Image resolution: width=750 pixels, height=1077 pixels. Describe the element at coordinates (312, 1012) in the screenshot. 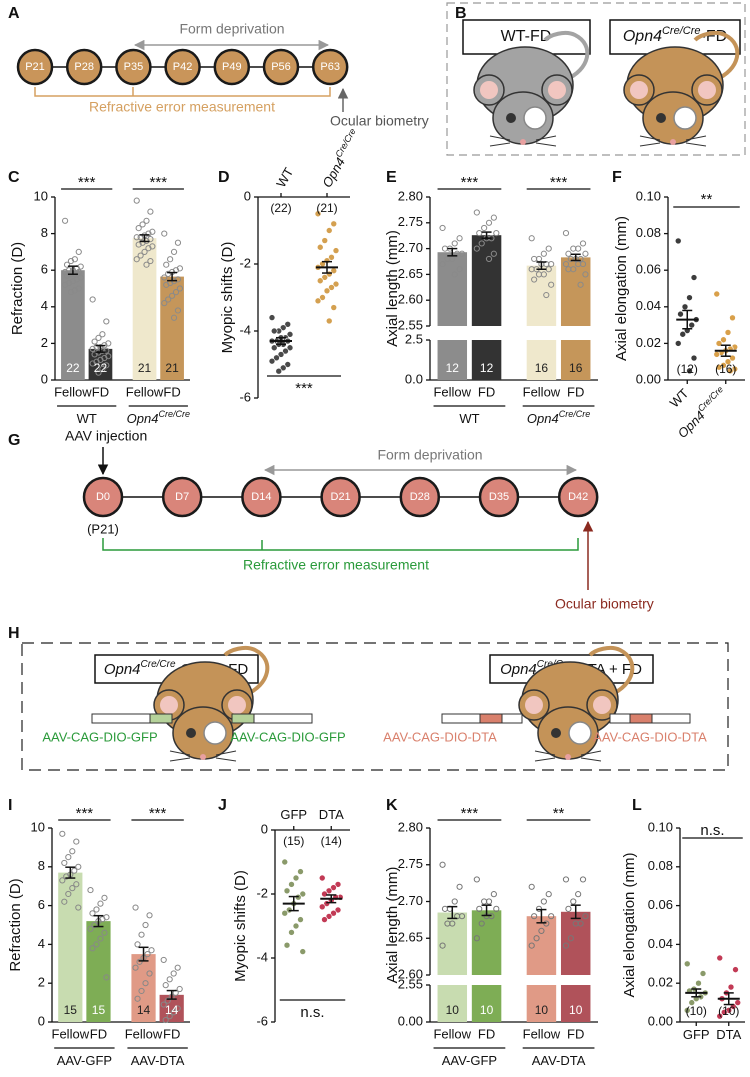

I see `significance: n.s.` at that location.